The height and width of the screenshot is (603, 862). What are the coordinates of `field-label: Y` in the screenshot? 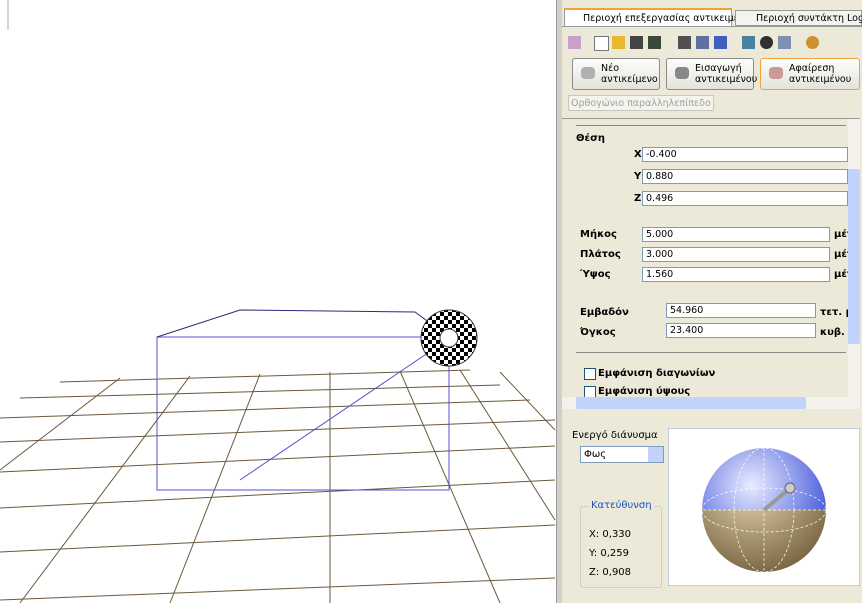 It's located at (638, 176).